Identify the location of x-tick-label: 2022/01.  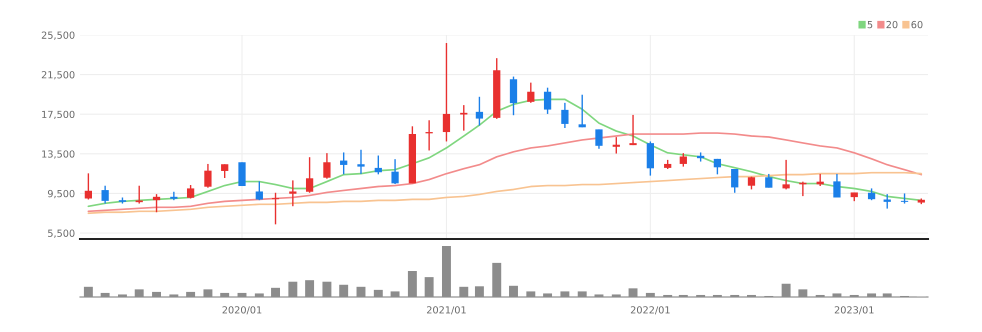
(650, 310).